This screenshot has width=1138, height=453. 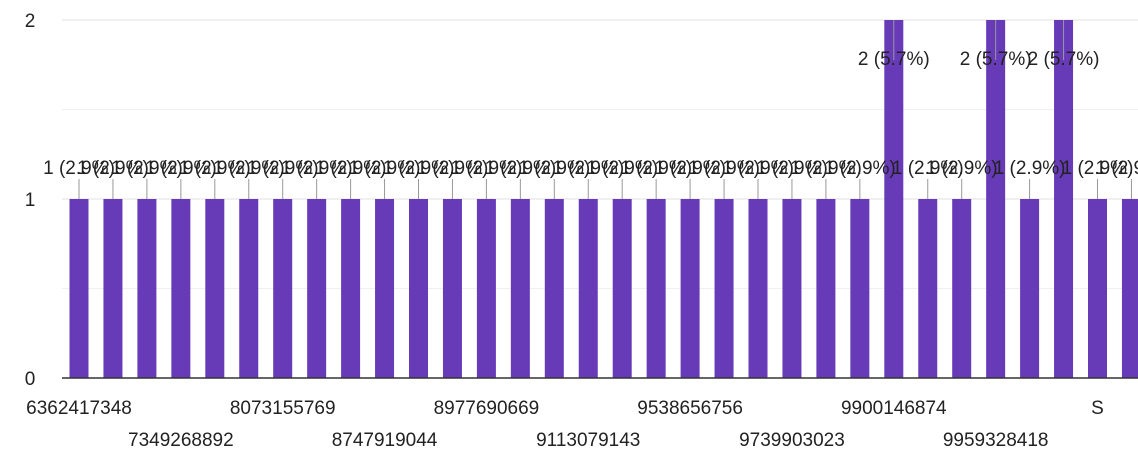 What do you see at coordinates (996, 440) in the screenshot?
I see `x-tick-label: 9959328418` at bounding box center [996, 440].